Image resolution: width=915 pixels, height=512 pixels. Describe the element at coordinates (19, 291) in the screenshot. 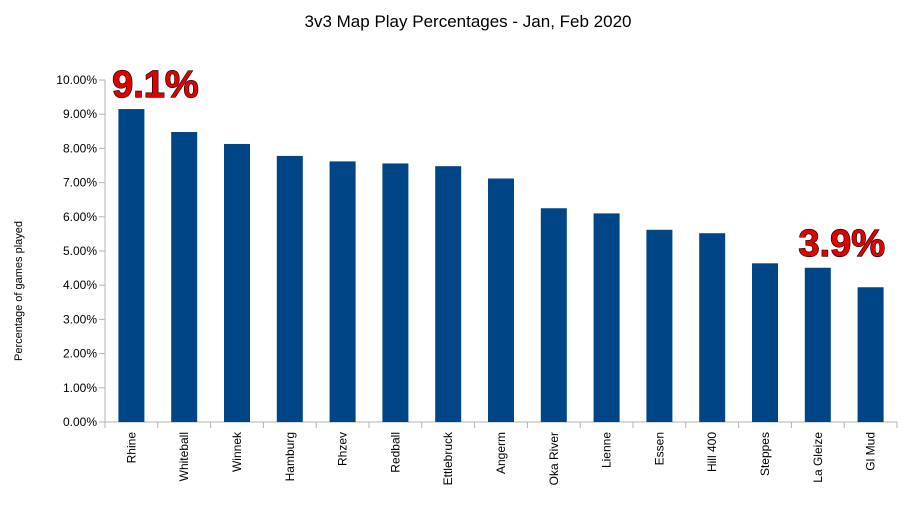

I see `y-axis-label: Percentage of games played` at that location.